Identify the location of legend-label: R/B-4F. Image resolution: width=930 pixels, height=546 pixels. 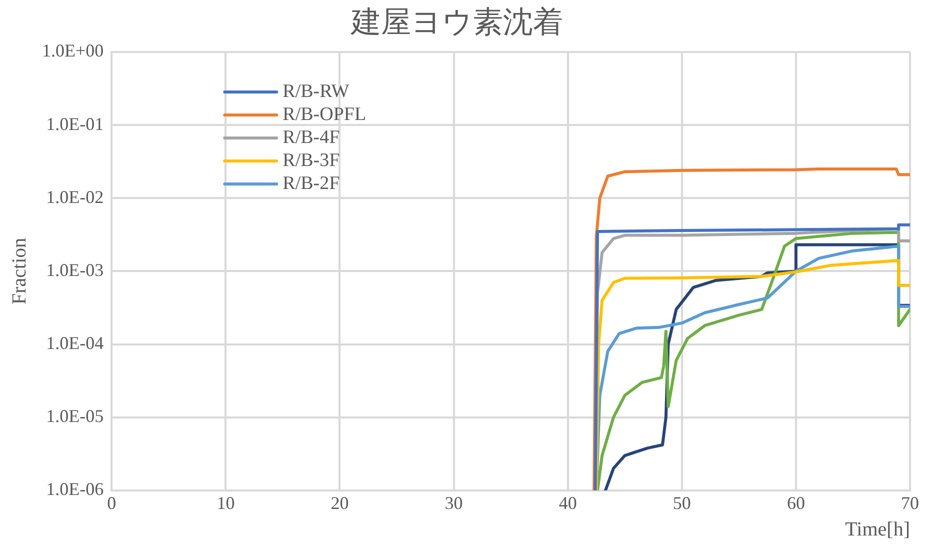
(311, 137).